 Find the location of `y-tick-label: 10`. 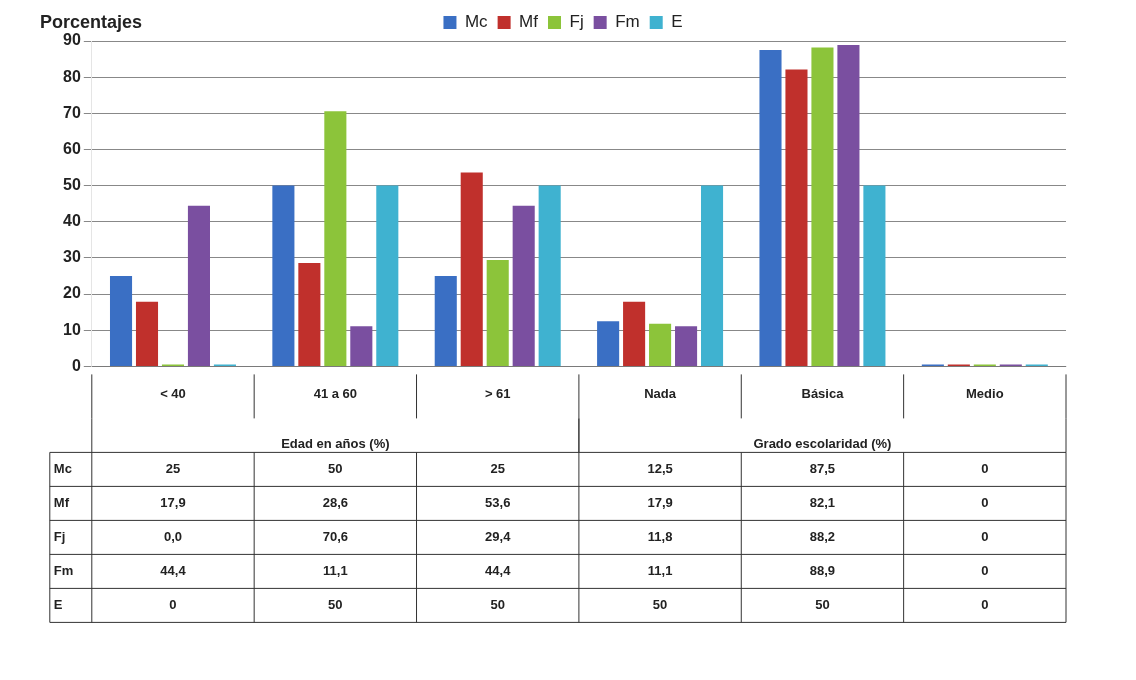

y-tick-label: 10 is located at coordinates (72, 329).